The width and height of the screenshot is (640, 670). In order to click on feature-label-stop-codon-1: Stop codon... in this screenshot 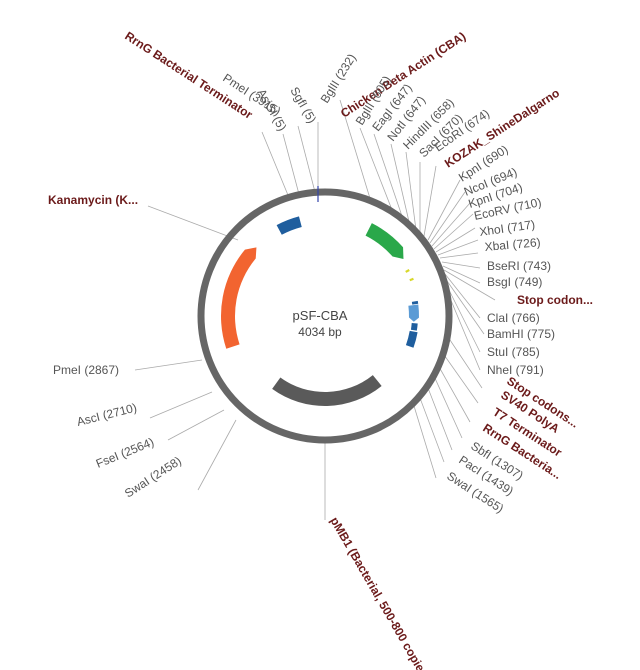, I will do `click(555, 300)`.